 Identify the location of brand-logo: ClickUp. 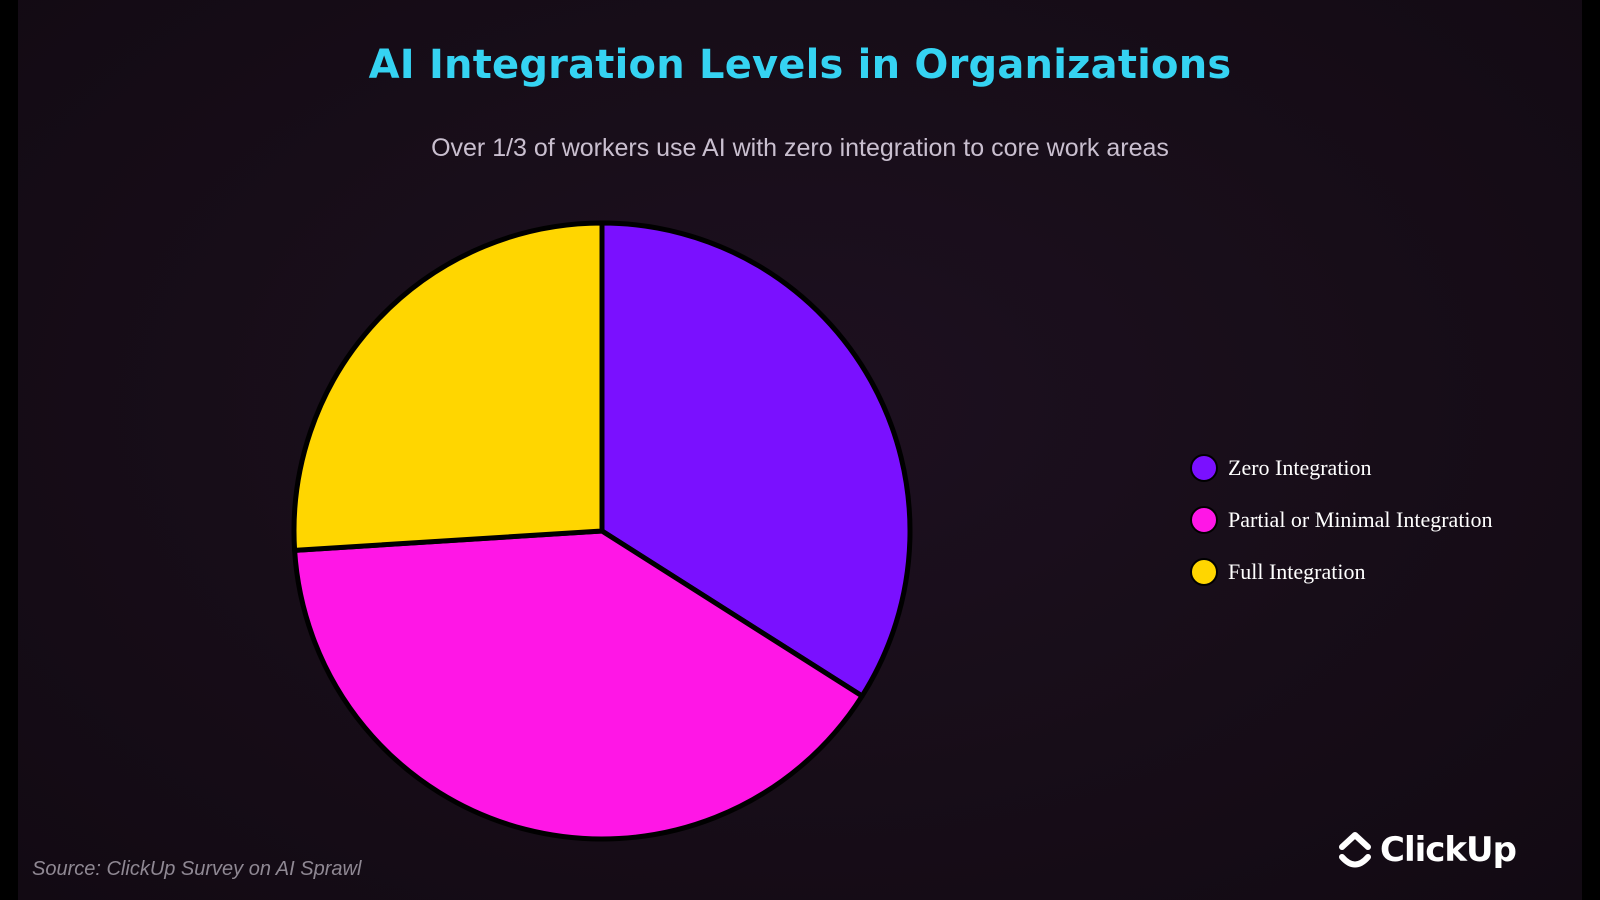
(1427, 850).